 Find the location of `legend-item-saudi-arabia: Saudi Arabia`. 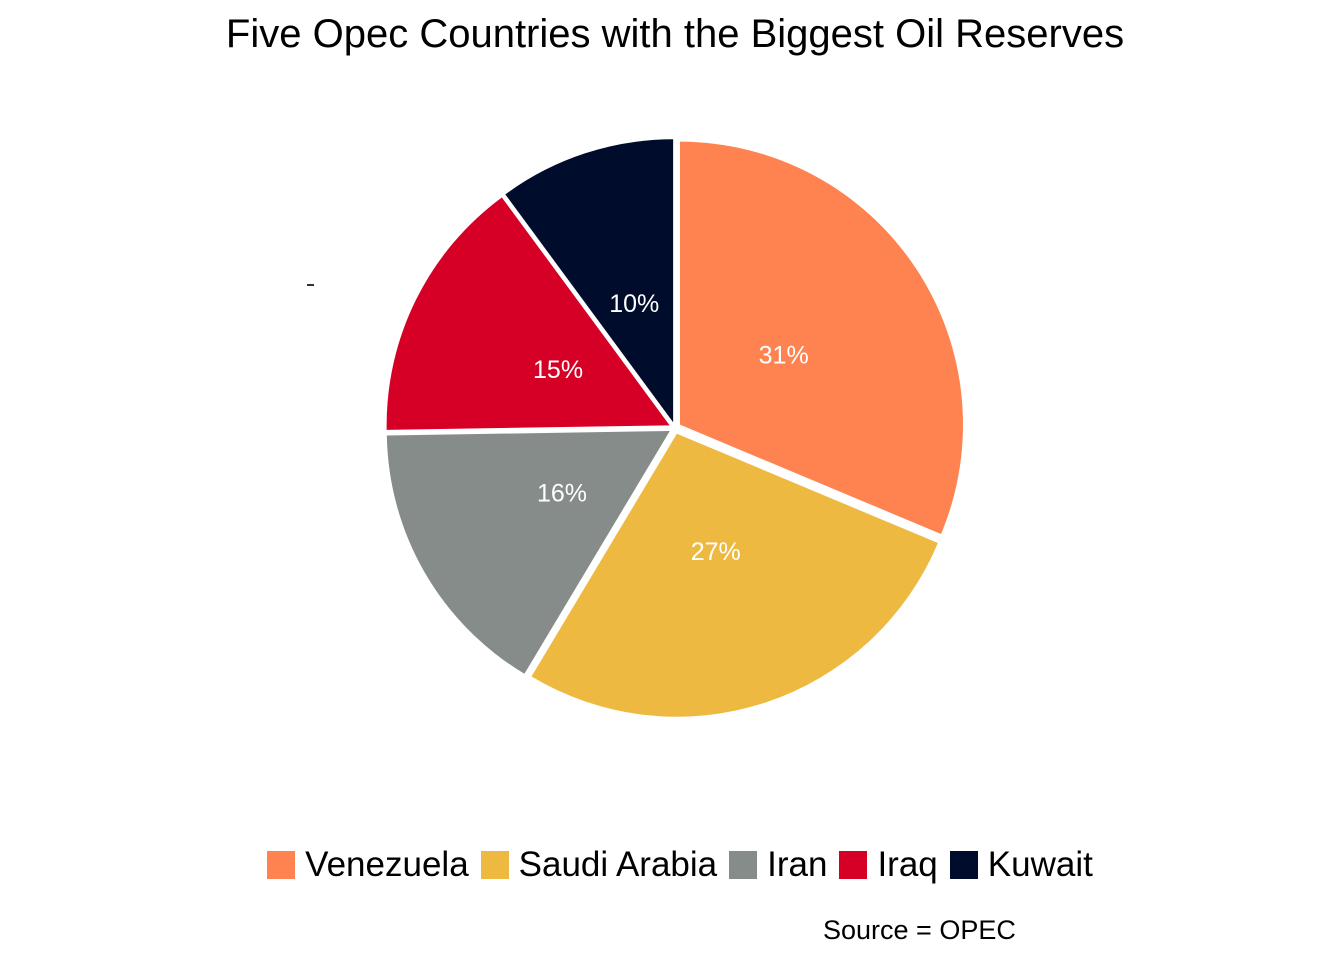

legend-item-saudi-arabia: Saudi Arabia is located at coordinates (599, 865).